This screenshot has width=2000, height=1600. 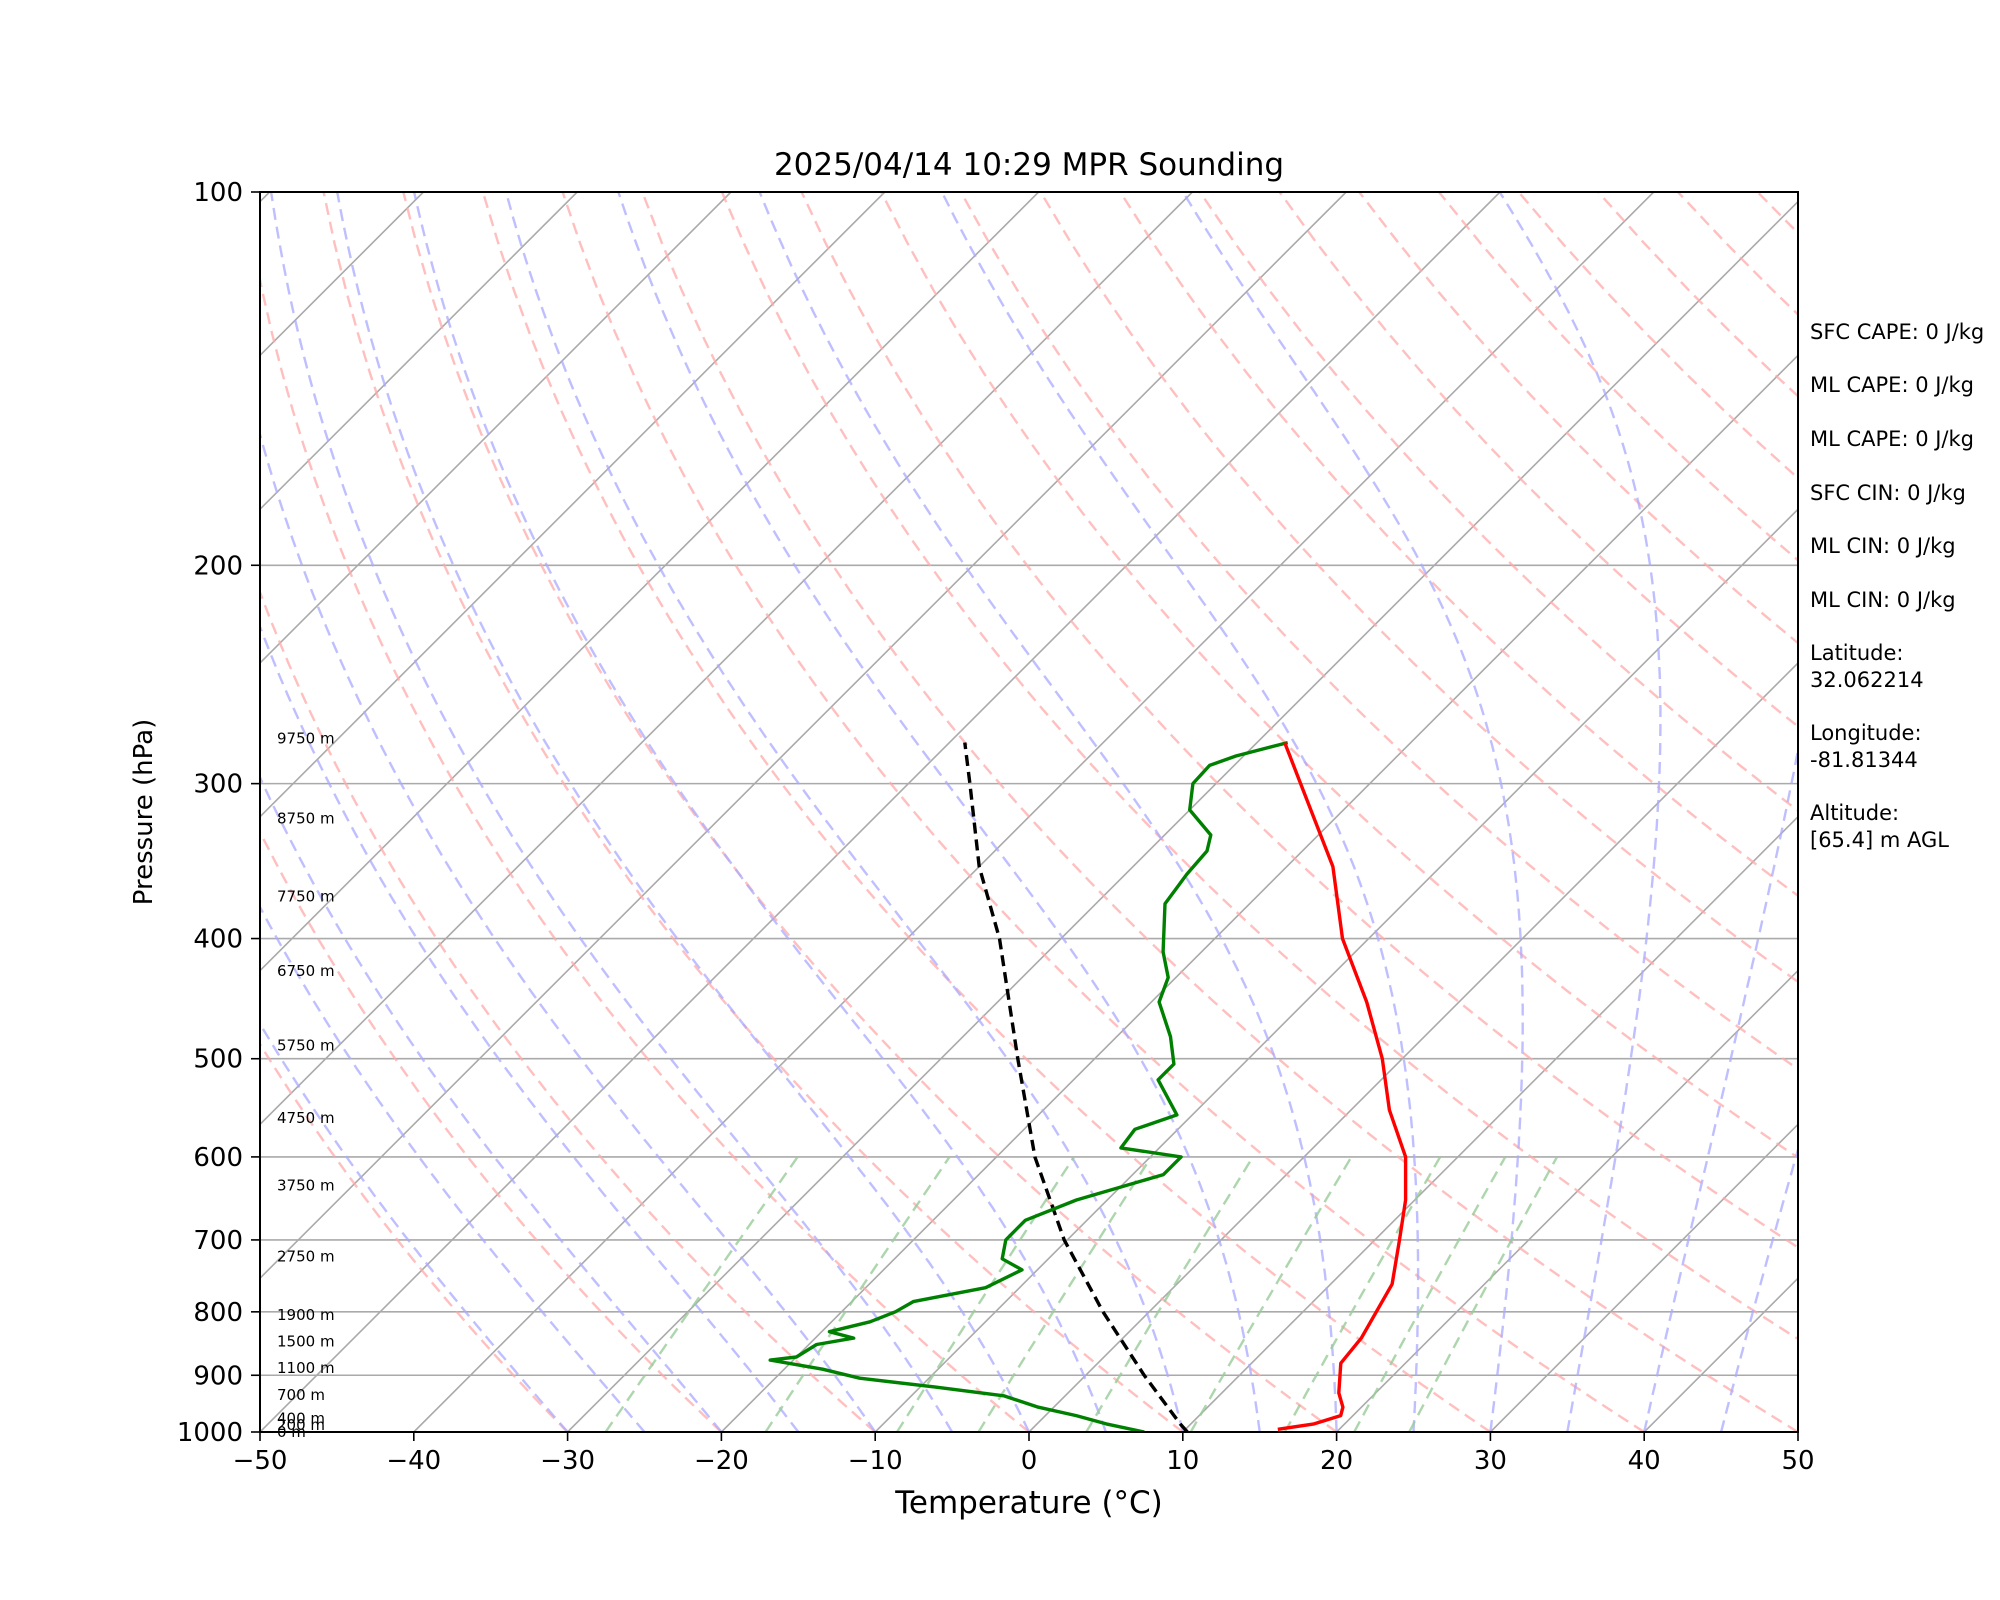 What do you see at coordinates (1866, 733) in the screenshot?
I see `info-line: Longitude:` at bounding box center [1866, 733].